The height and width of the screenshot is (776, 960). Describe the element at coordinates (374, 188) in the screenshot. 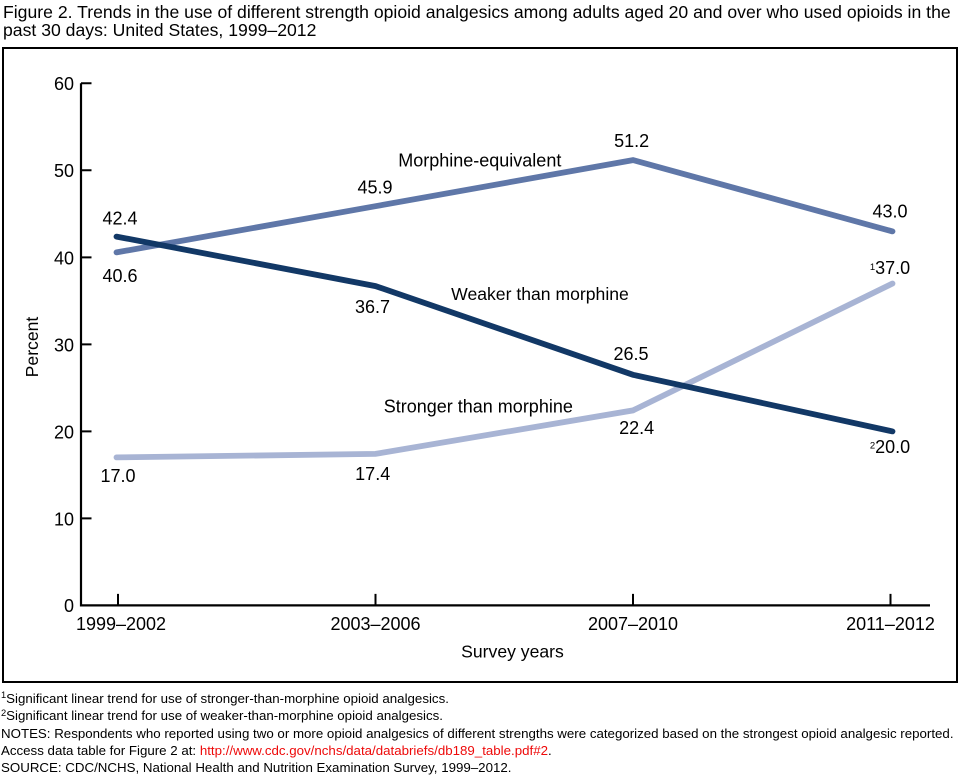

I see `svg-text: 45.9` at that location.